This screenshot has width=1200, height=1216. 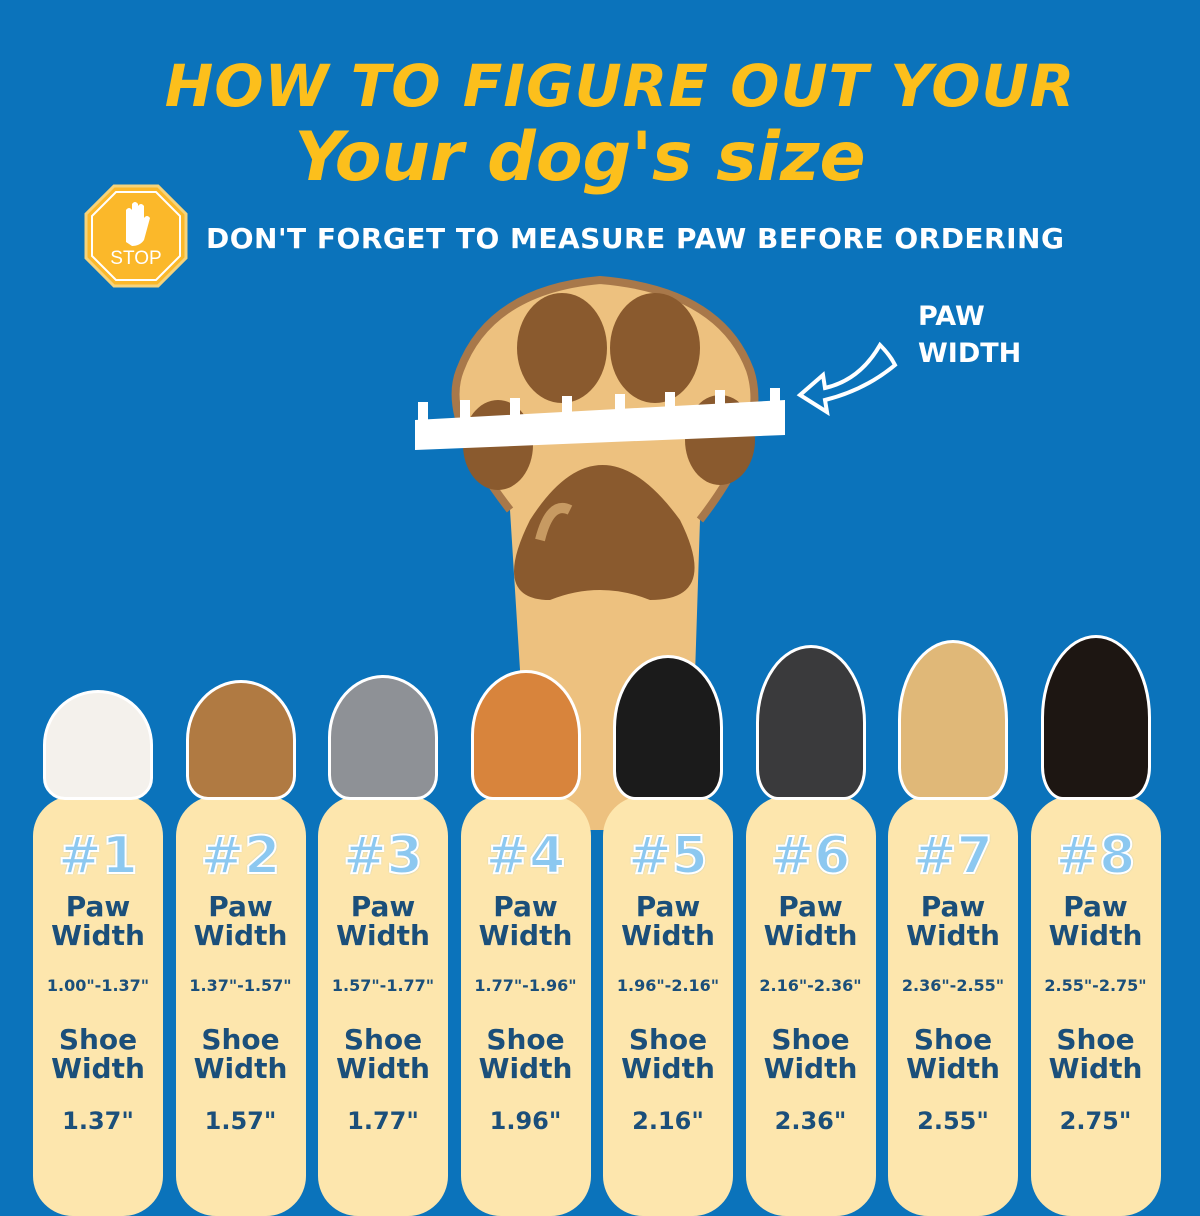 I want to click on shoe-width-value: 1.57", so click(x=240, y=1121).